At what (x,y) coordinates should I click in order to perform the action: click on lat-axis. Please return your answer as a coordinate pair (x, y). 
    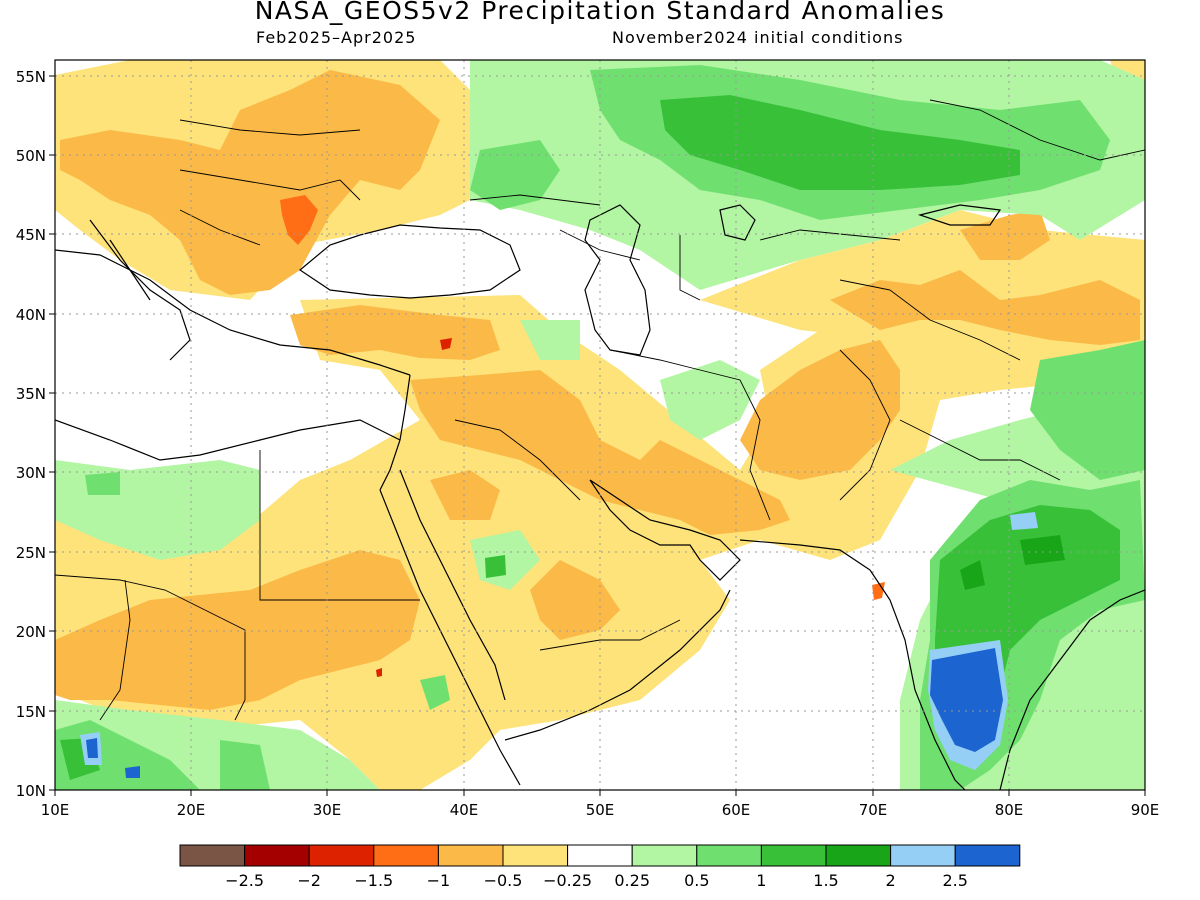
    Looking at the image, I should click on (52, 433).